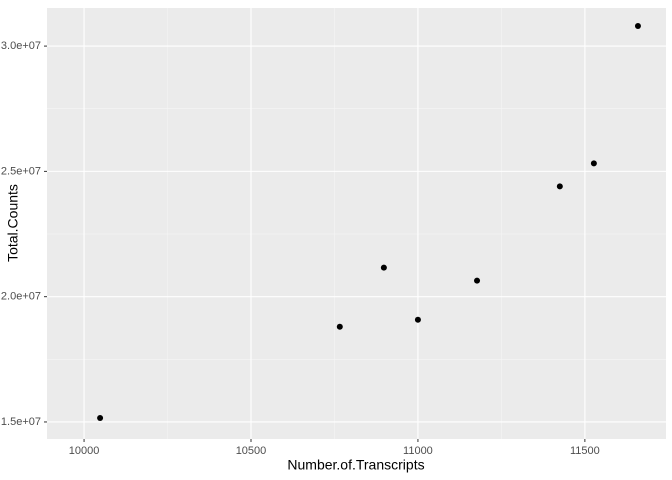 This screenshot has height=480, width=672. Describe the element at coordinates (84, 451) in the screenshot. I see `x-tick-label: 10000` at that location.